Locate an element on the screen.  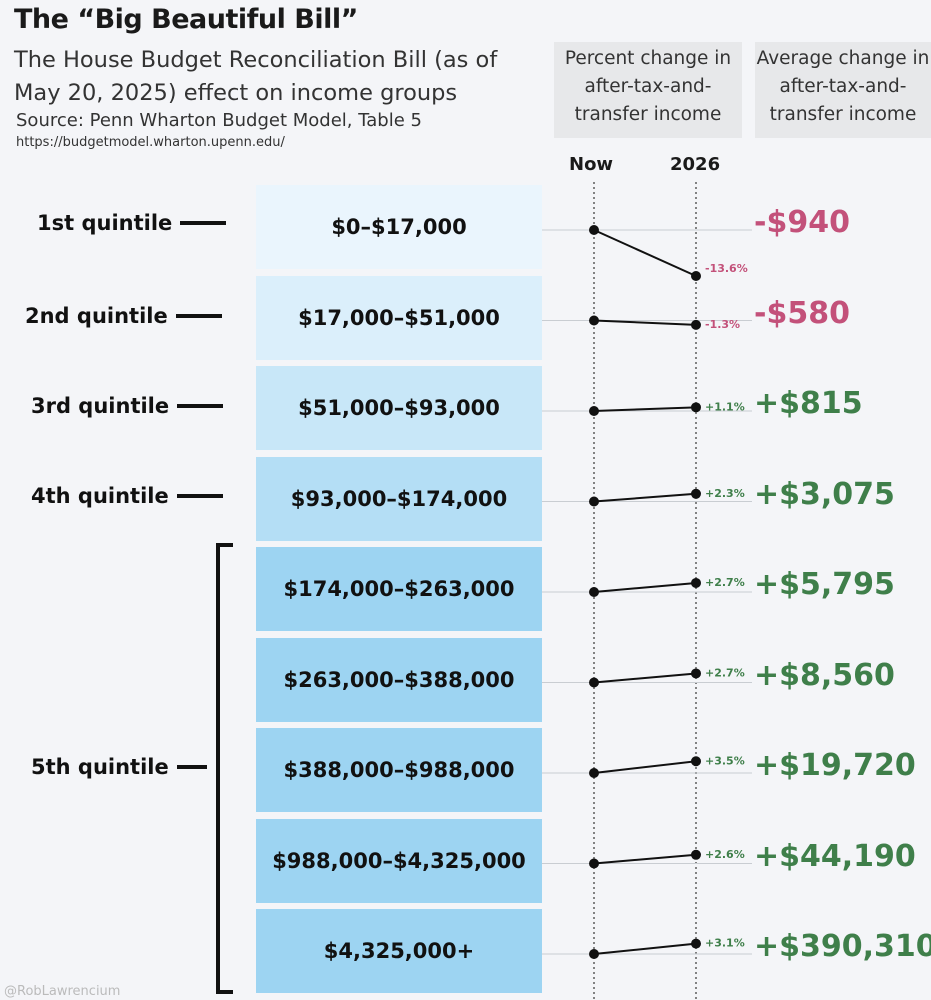
income-band: $93,000–$174,000 is located at coordinates (399, 498).